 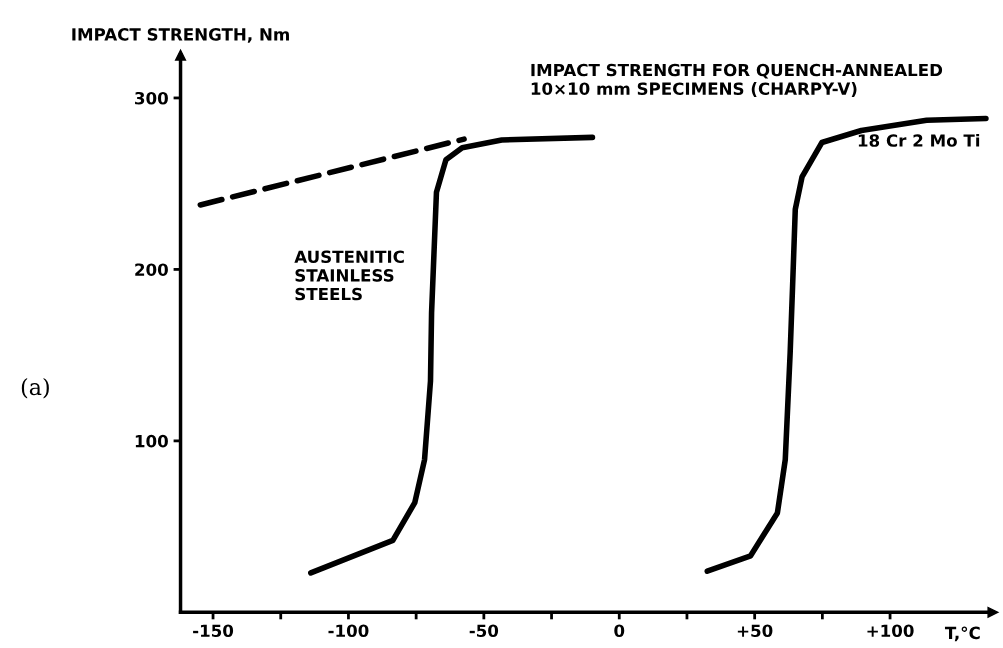 What do you see at coordinates (151, 98) in the screenshot?
I see `y-tick-label: 300` at bounding box center [151, 98].